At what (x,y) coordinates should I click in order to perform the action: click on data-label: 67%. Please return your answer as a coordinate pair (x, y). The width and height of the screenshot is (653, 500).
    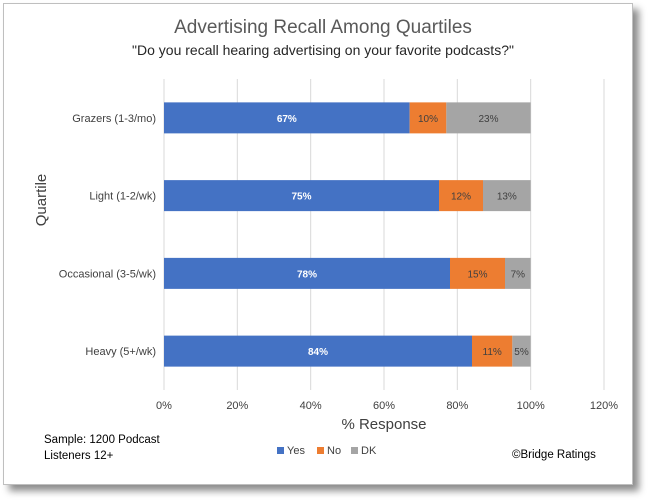
    Looking at the image, I should click on (287, 119).